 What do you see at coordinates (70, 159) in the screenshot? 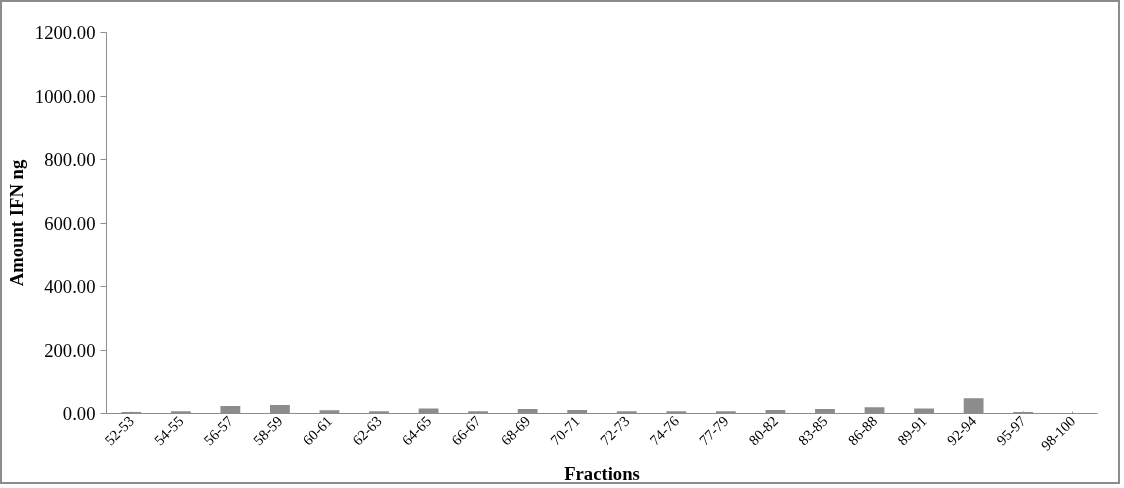
I see `y-tick-label: 800.00` at bounding box center [70, 159].